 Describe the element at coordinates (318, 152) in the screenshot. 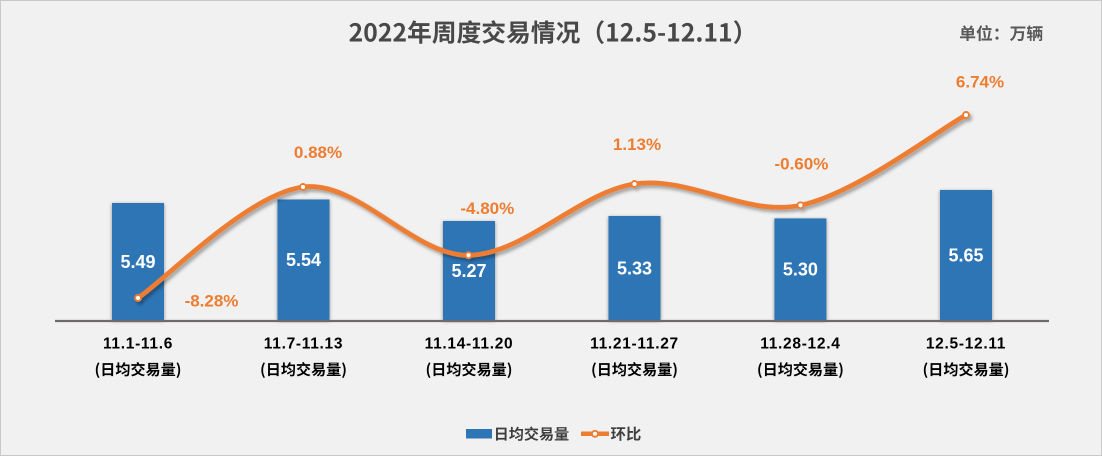

I see `svg-text: 0.88%` at that location.